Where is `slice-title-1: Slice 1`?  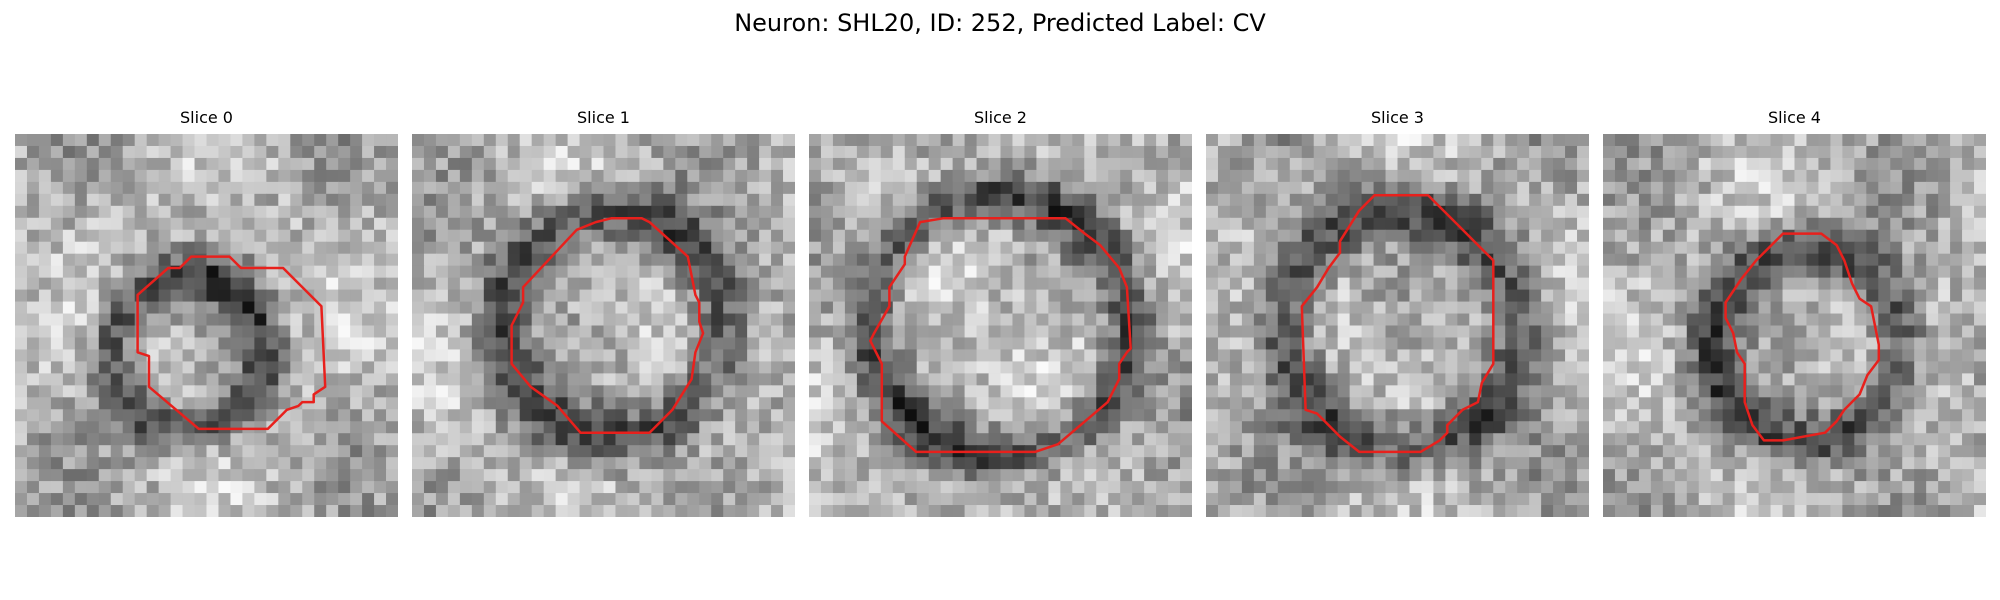
slice-title-1: Slice 1 is located at coordinates (603, 117).